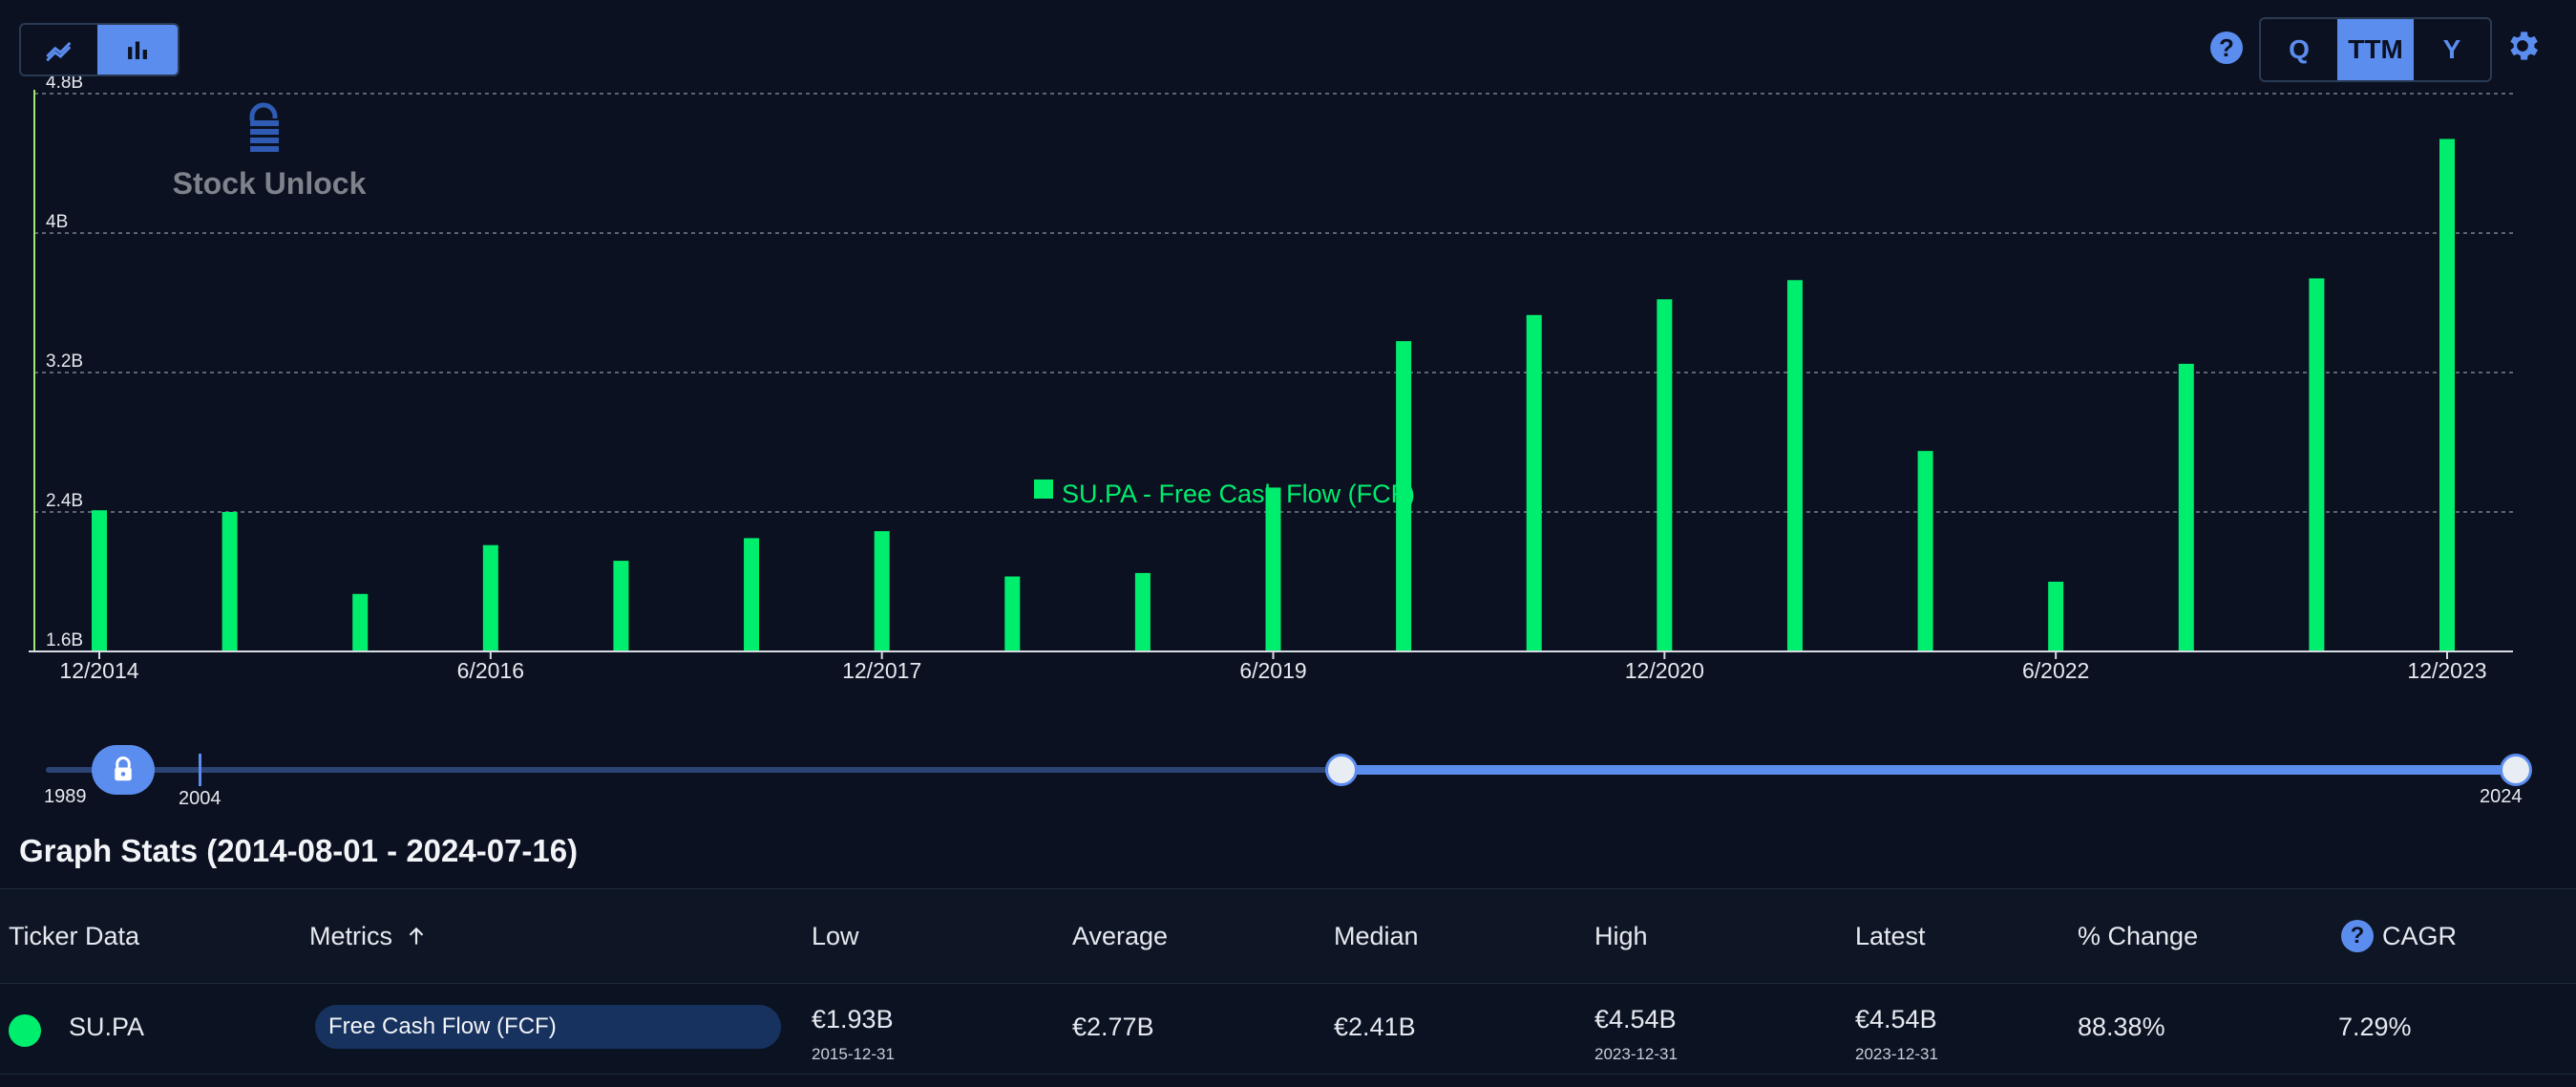  I want to click on ticker-symbol: SU.PA, so click(107, 1027).